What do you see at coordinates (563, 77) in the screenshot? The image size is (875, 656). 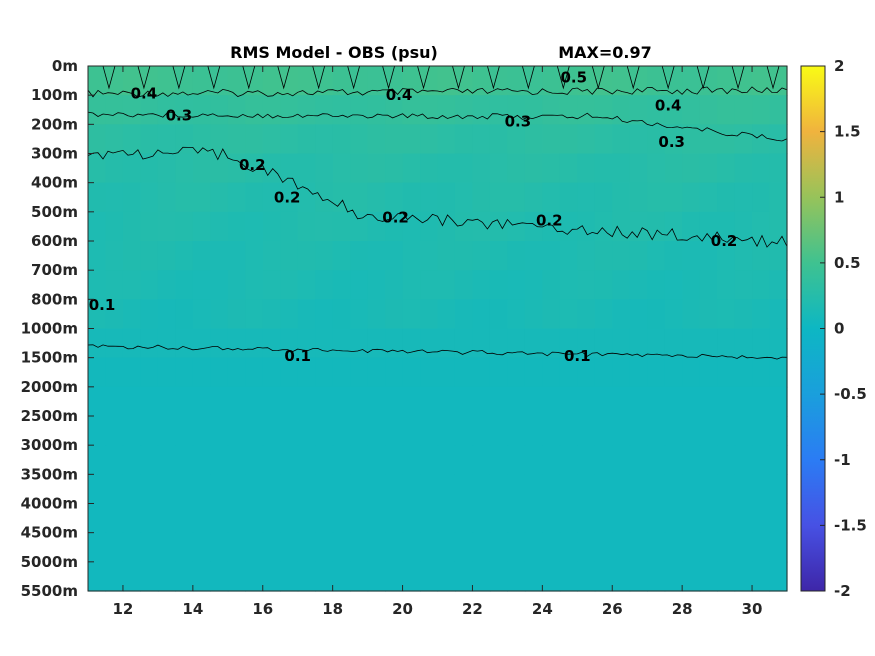 I see `contour-line` at bounding box center [563, 77].